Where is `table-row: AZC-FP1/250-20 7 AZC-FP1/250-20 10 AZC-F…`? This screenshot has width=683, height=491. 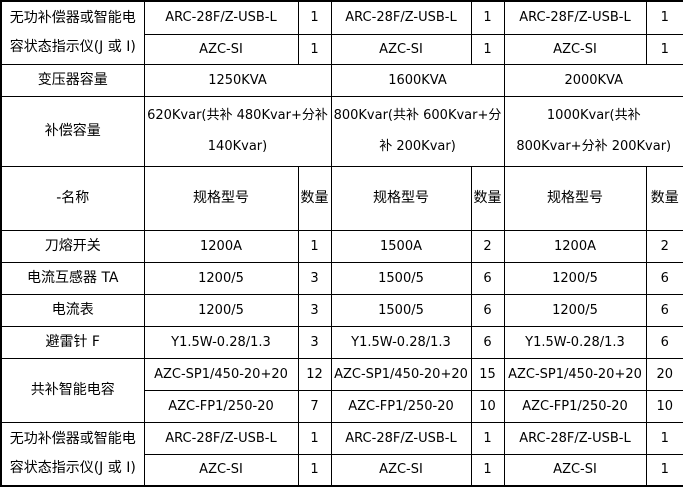 table-row: AZC-FP1/250-20 7 AZC-FP1/250-20 10 AZC-F… is located at coordinates (342, 406).